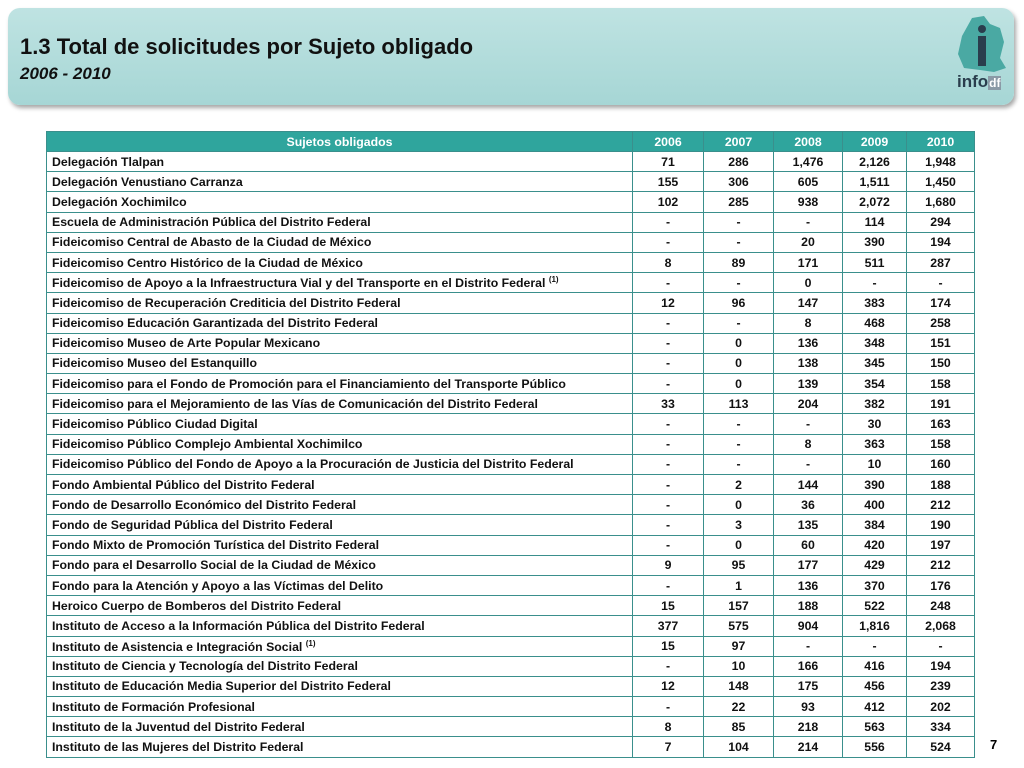 This screenshot has width=1024, height=768. Describe the element at coordinates (940, 444) in the screenshot. I see `cell-value: 158` at that location.